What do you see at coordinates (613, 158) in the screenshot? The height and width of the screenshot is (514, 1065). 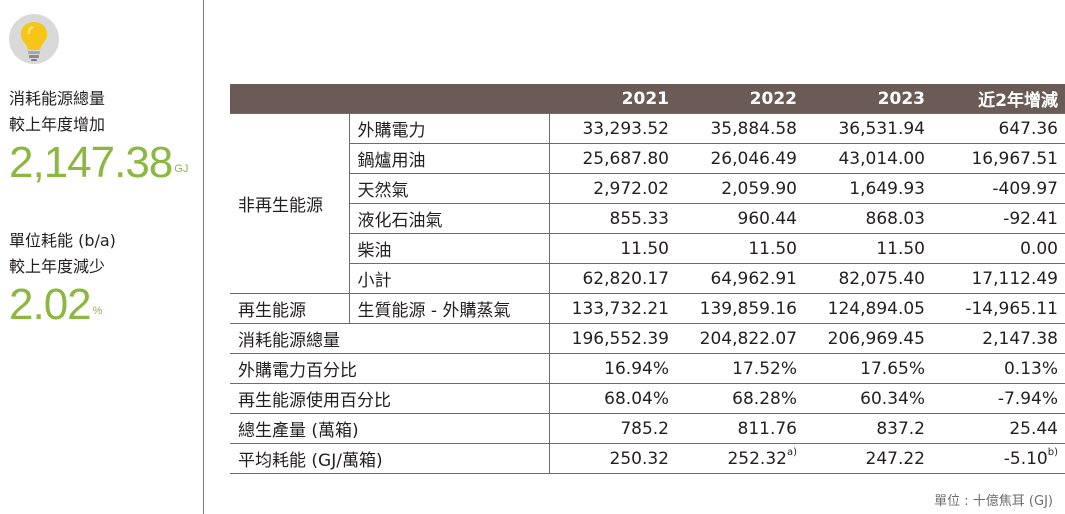 I see `cell-2021: 25,687.80` at bounding box center [613, 158].